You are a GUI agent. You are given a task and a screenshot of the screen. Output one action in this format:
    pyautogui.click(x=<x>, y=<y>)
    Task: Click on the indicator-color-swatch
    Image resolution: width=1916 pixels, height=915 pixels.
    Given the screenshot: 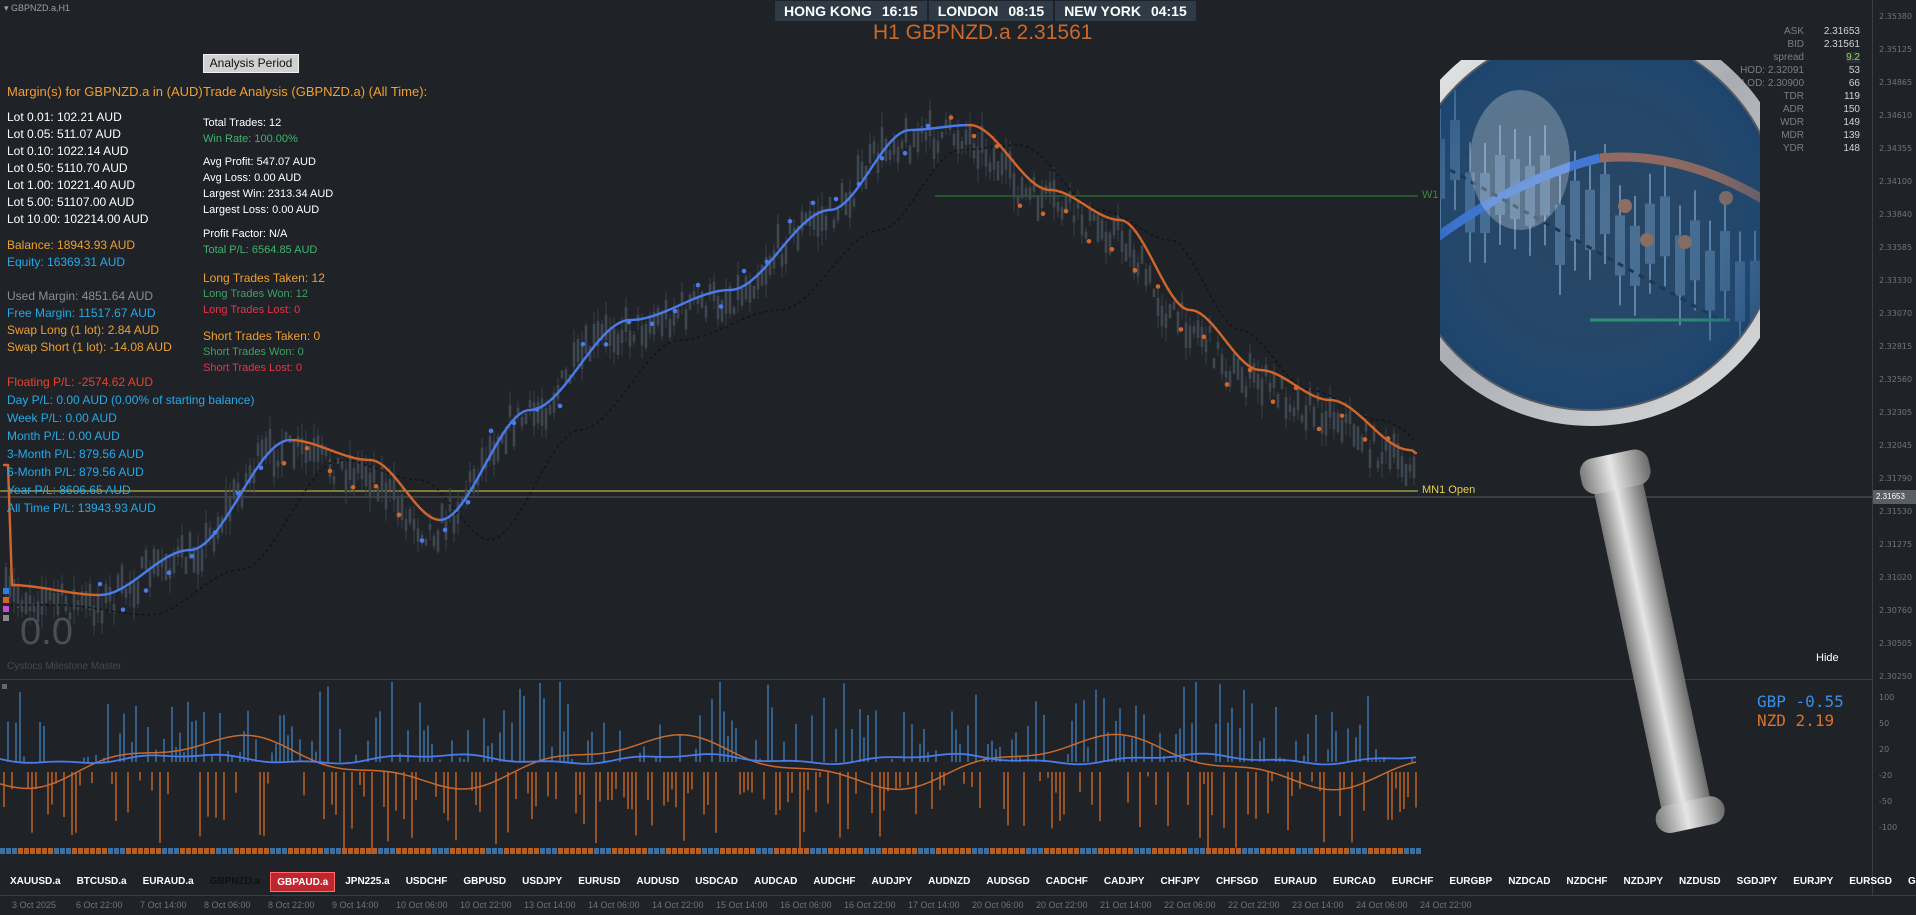 What is the action you would take?
    pyautogui.click(x=6, y=591)
    